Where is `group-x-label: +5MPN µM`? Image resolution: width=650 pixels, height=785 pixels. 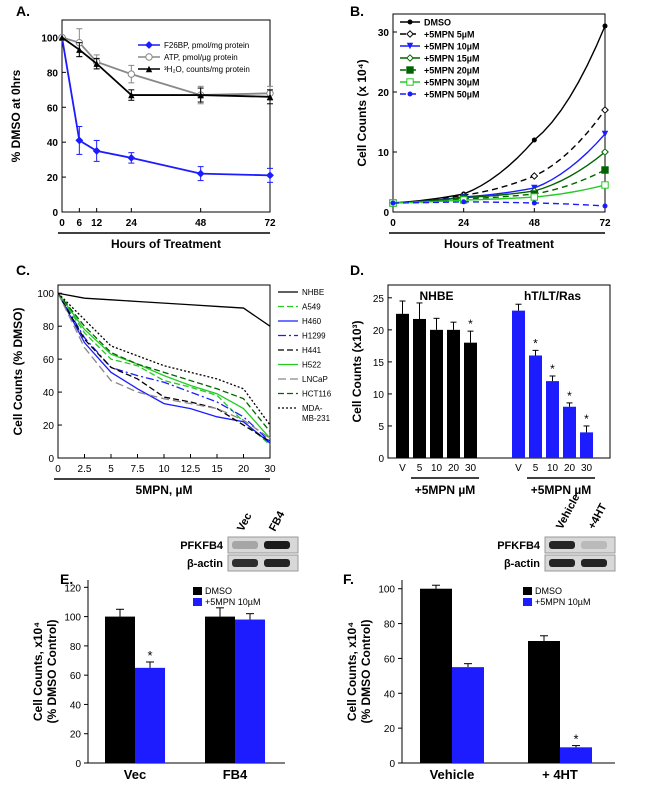 group-x-label: +5MPN µM is located at coordinates (561, 490).